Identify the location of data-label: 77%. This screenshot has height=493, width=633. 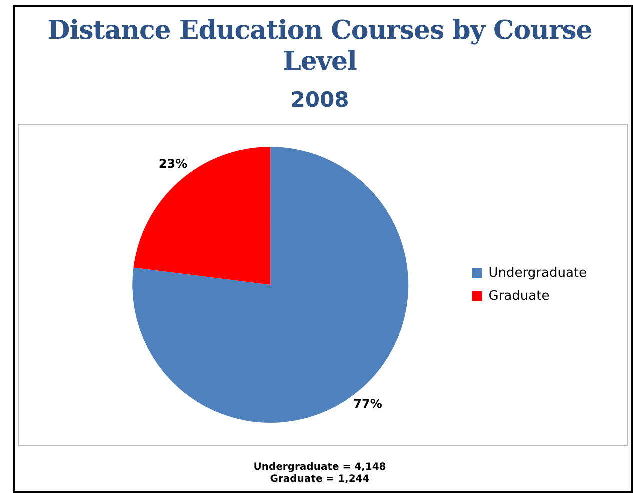
(368, 404).